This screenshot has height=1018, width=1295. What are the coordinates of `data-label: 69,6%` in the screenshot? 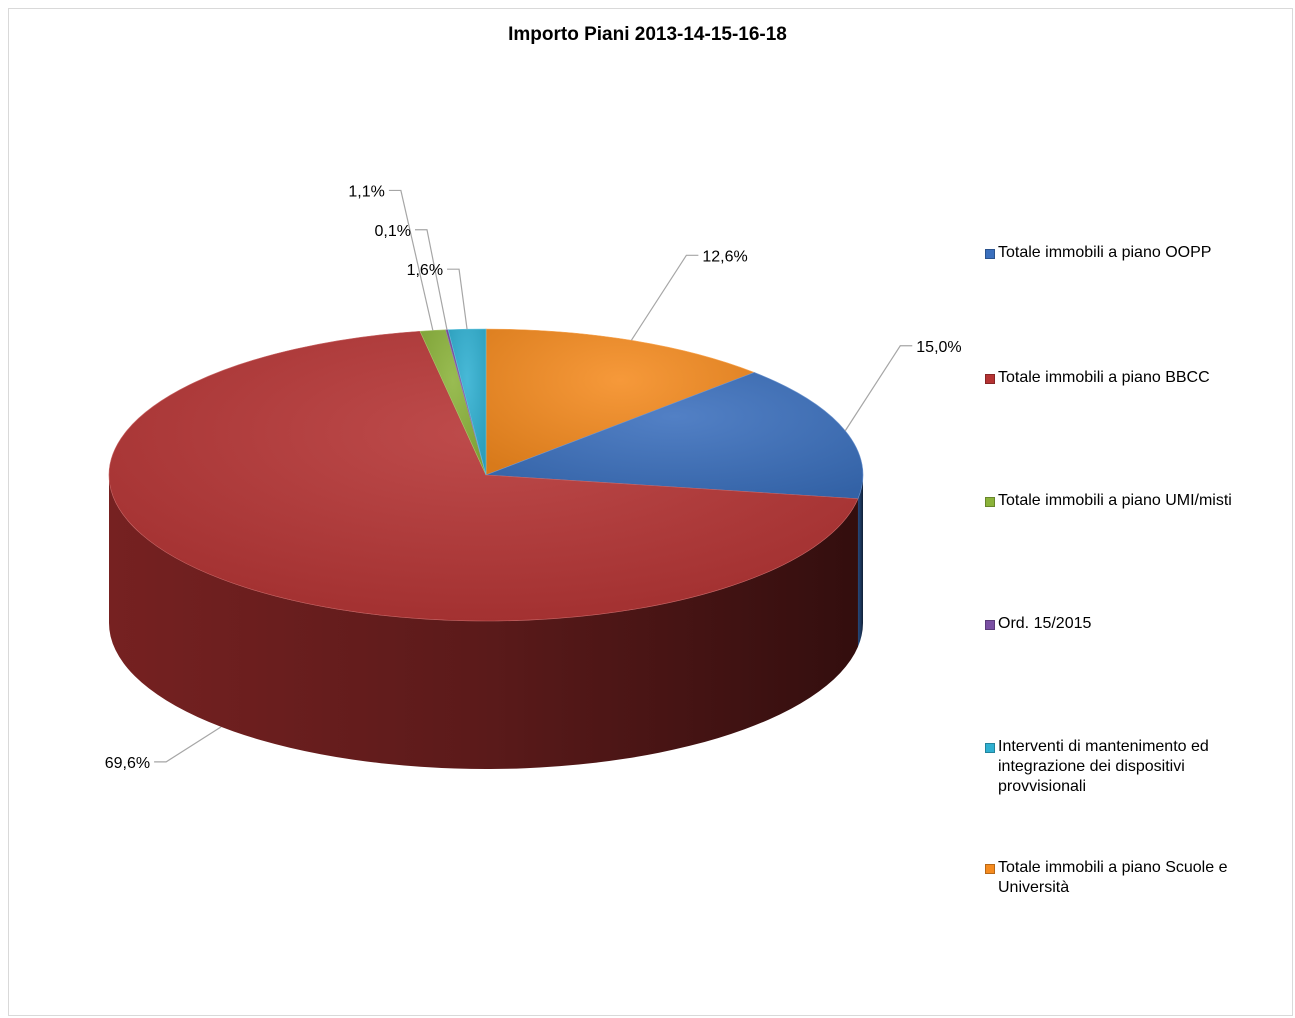 It's located at (127, 763).